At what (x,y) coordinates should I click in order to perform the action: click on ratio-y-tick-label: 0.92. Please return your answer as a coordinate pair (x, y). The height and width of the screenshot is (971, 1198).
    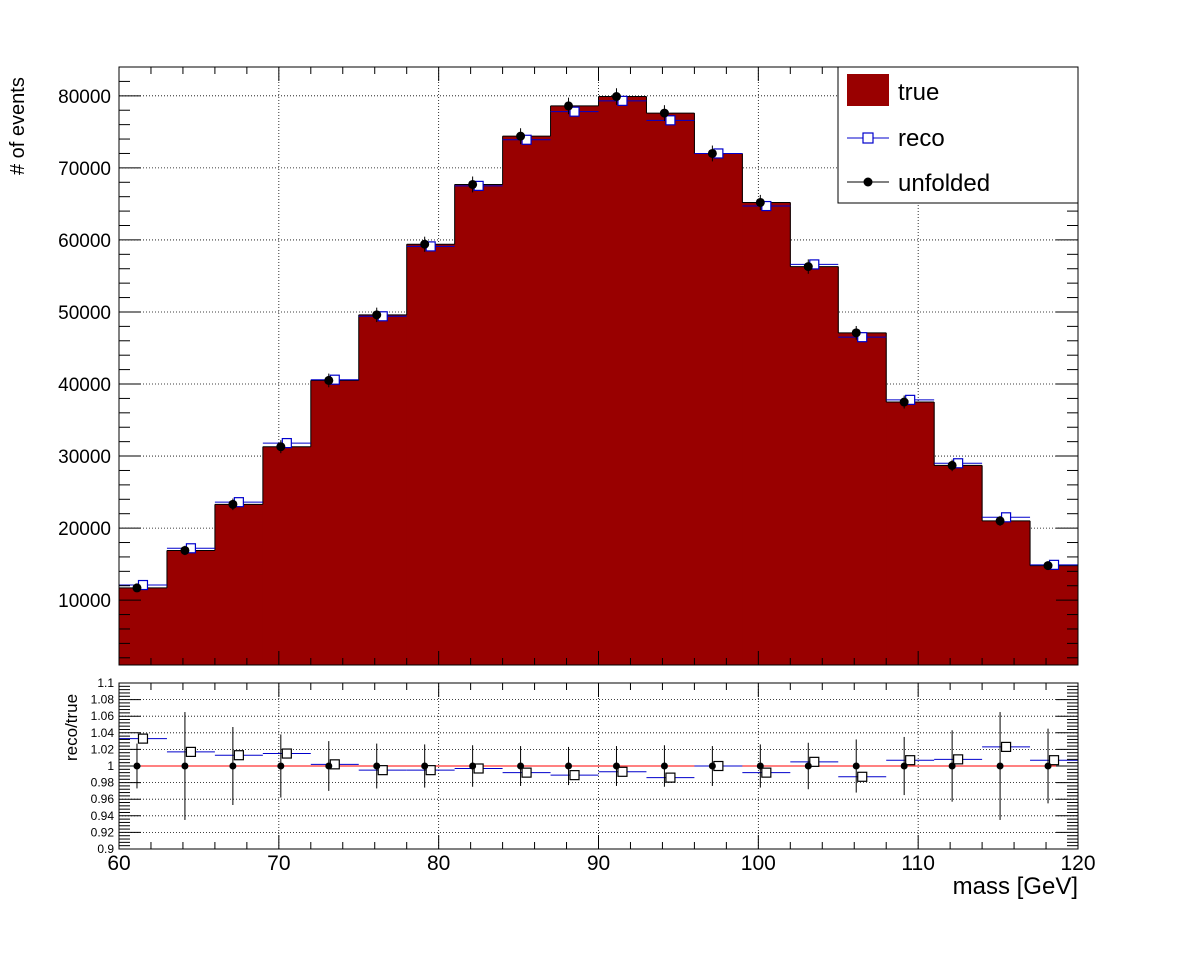
    Looking at the image, I should click on (103, 832).